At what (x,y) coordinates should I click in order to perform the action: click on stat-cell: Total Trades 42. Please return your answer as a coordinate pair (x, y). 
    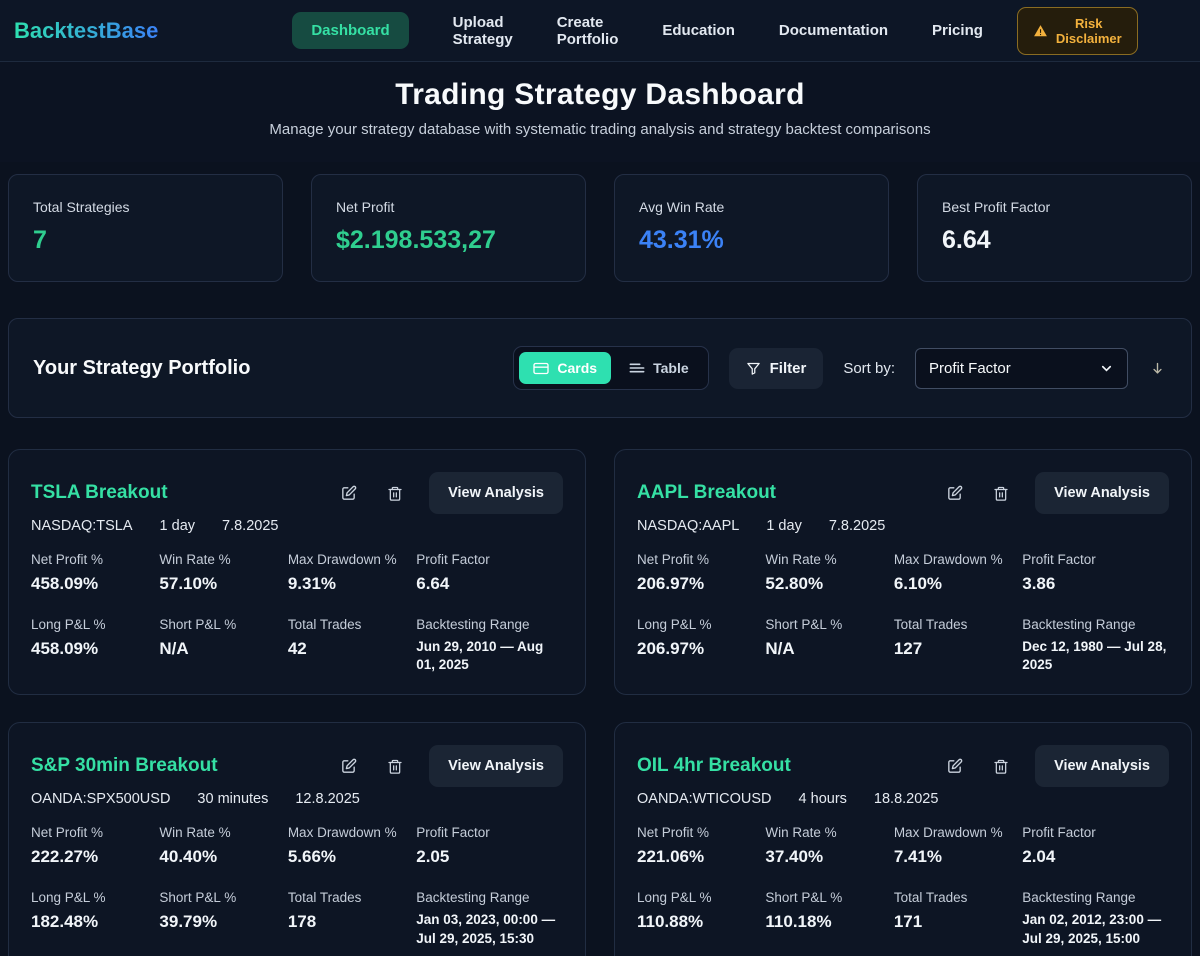
    Looking at the image, I should click on (352, 645).